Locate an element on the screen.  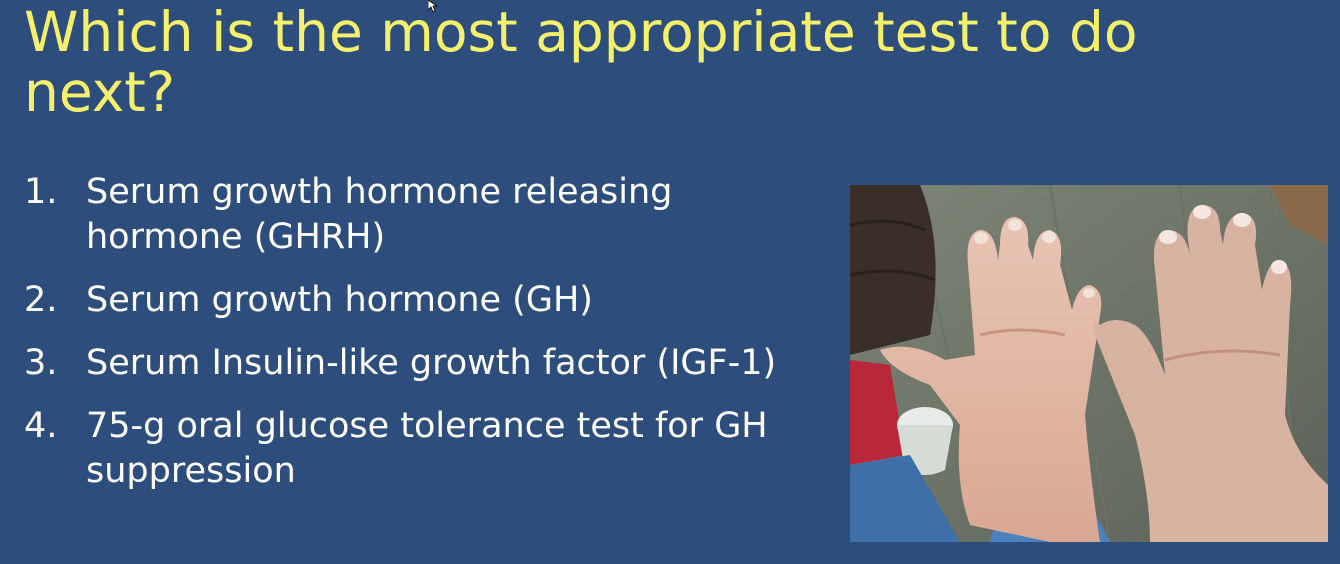
answer-option: 2. Serum growth hormone (GH) is located at coordinates (424, 300).